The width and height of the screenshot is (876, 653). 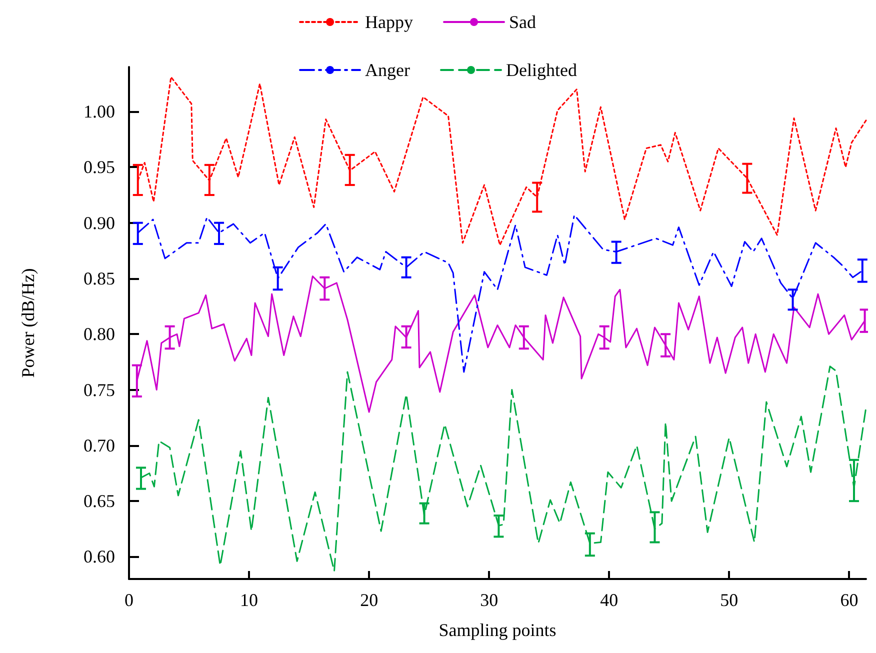 I want to click on legend-label: Happy, so click(x=389, y=22).